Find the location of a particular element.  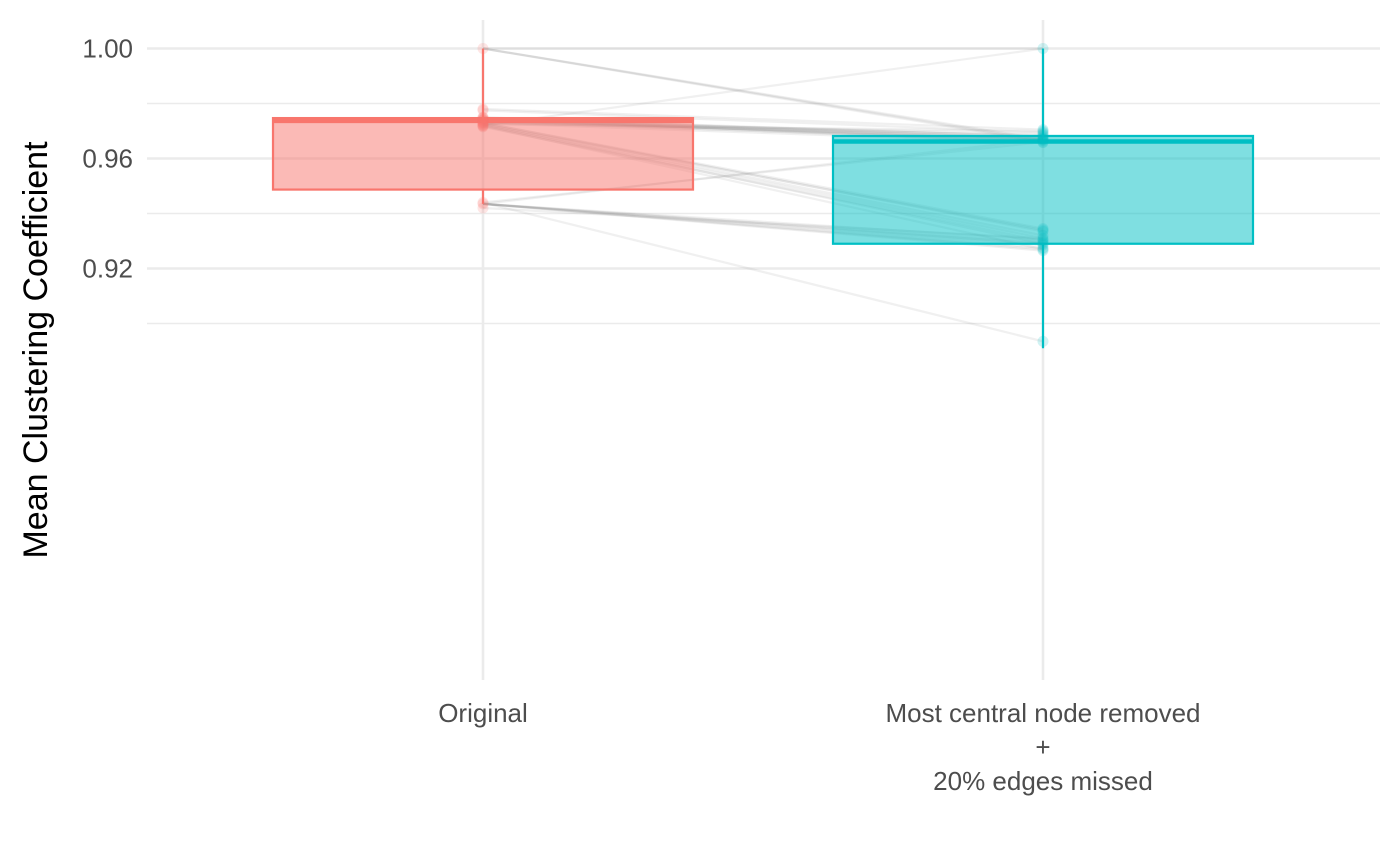

y-tick-label: 0.96 is located at coordinates (107, 159).